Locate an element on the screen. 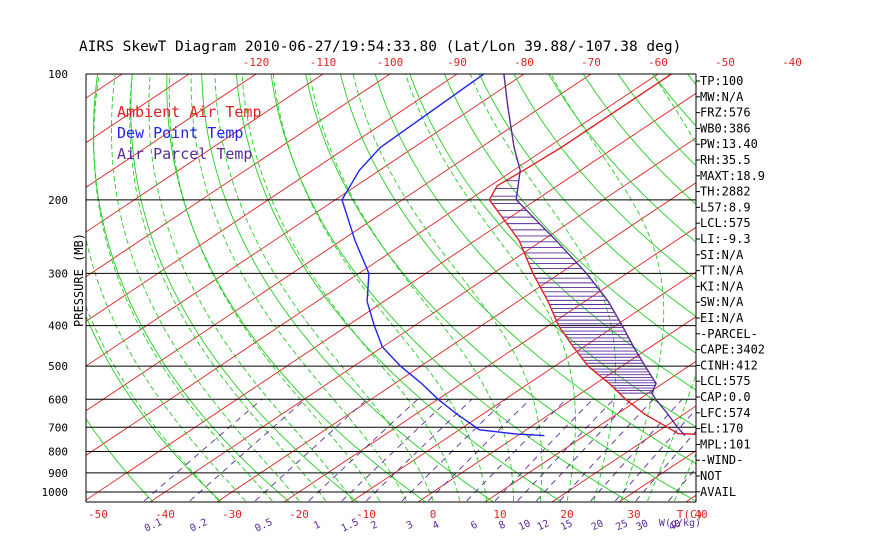  temp-tick-label-top: -40 is located at coordinates (792, 62).